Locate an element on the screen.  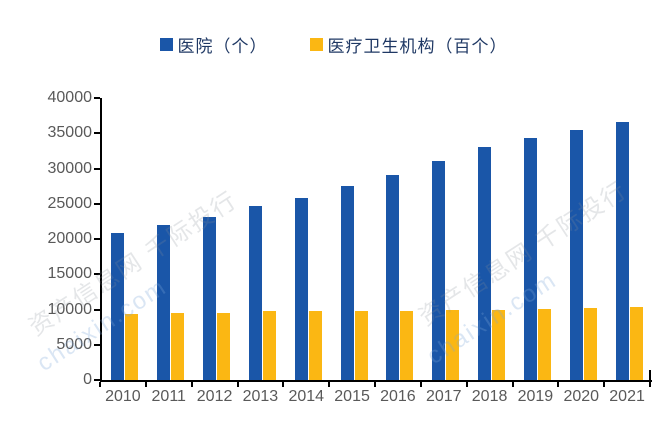
bar-institutions-2015 is located at coordinates (361, 345).